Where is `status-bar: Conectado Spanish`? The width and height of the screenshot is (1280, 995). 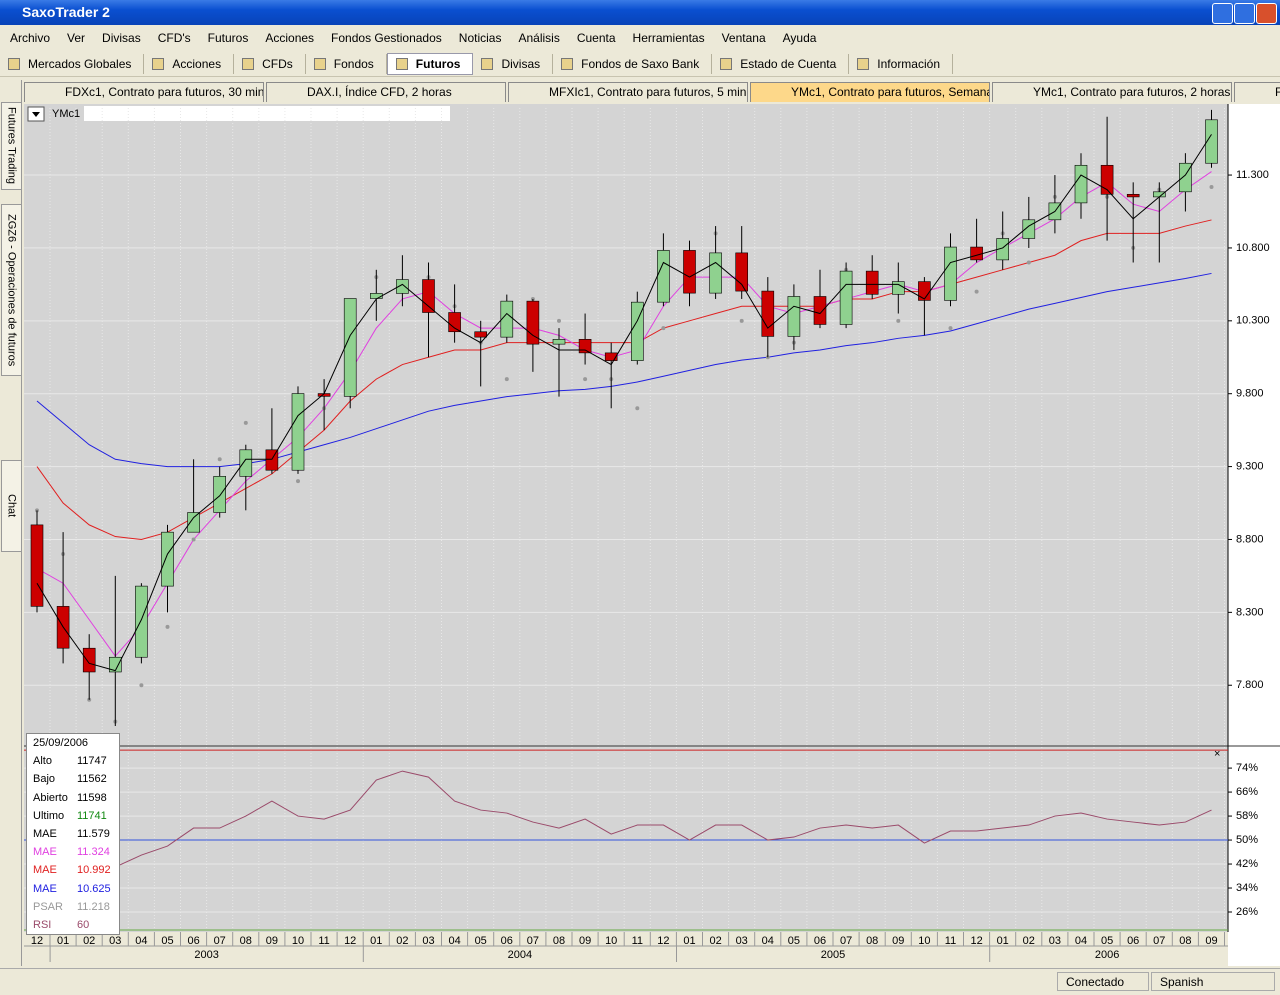 status-bar: Conectado Spanish is located at coordinates (640, 981).